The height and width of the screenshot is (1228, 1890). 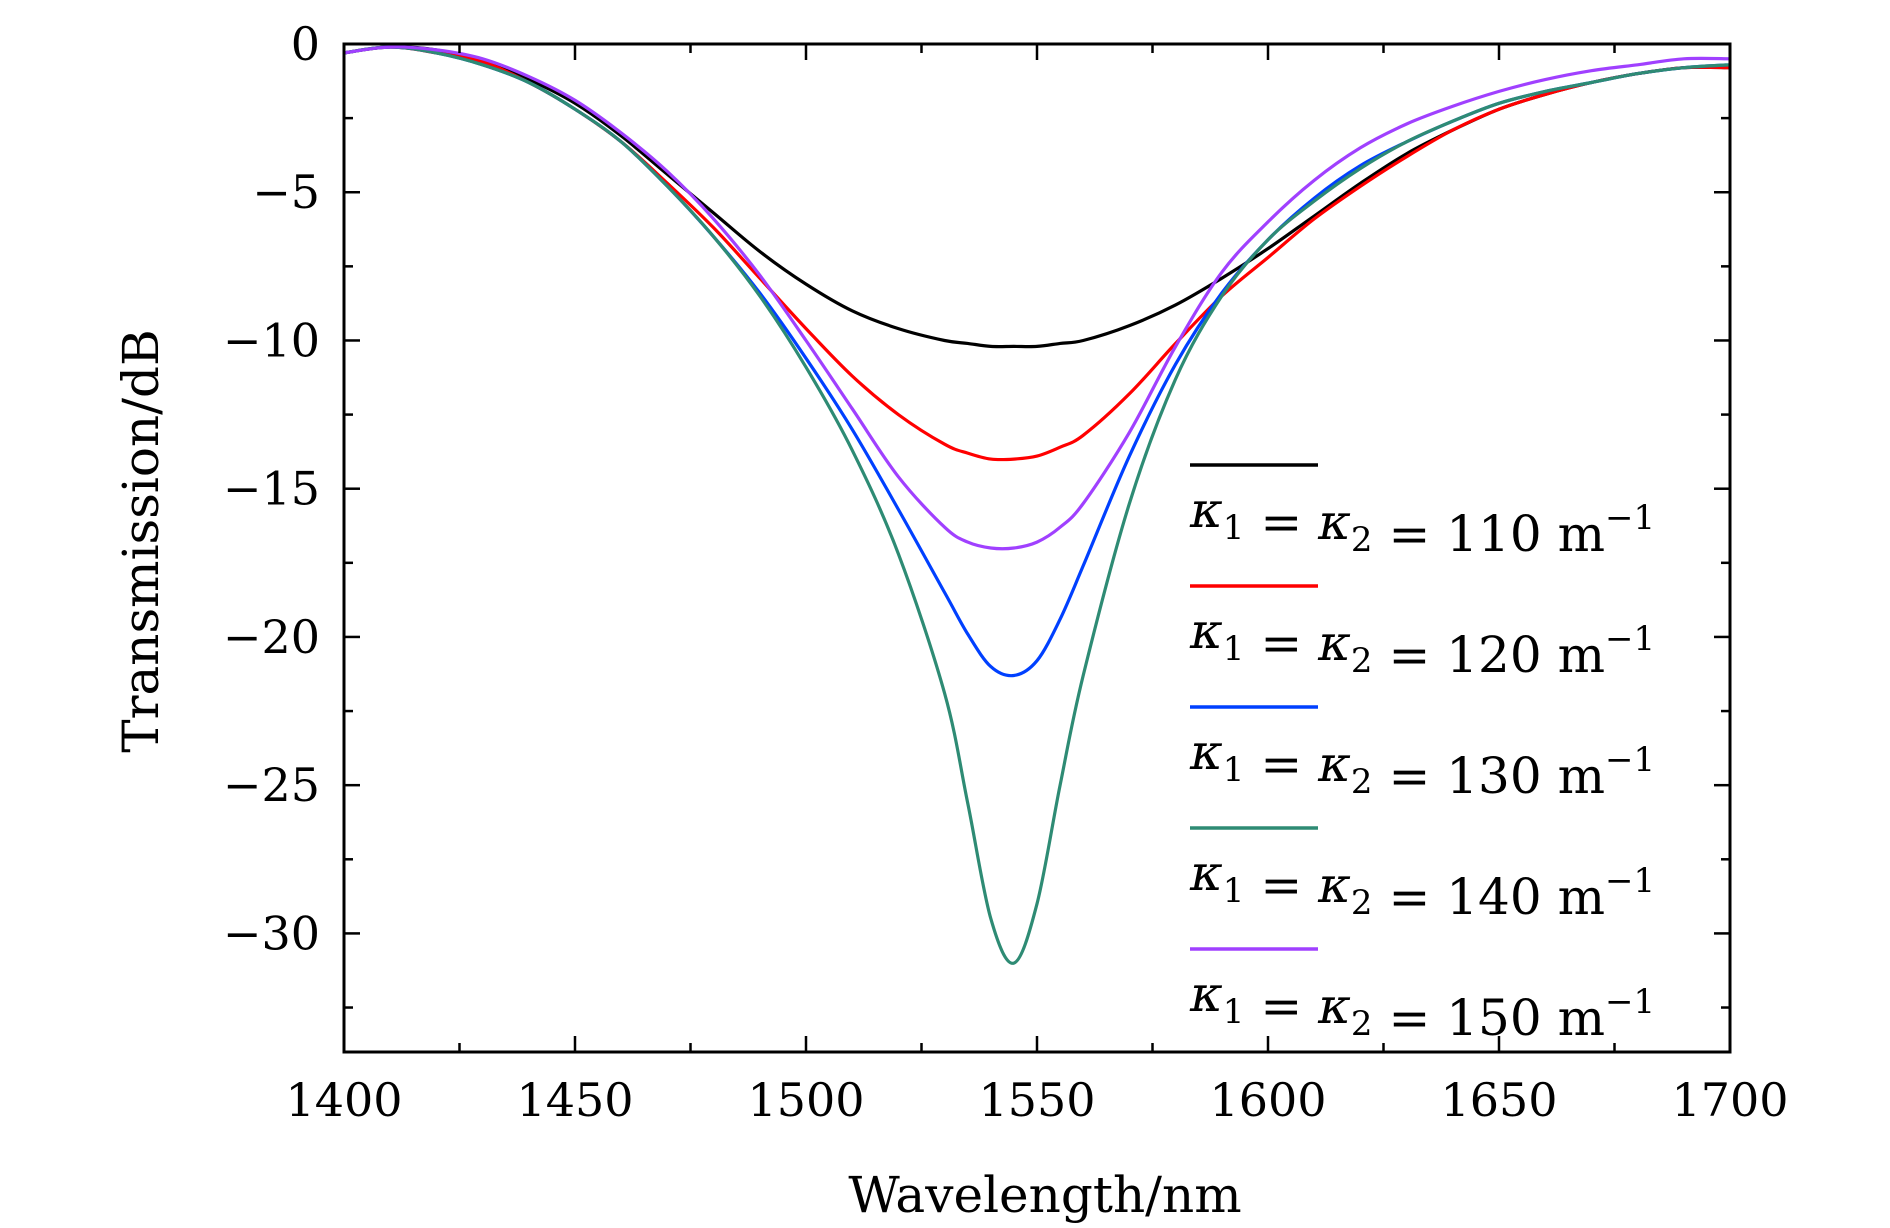 I want to click on x-tick-label-1550: 1550, so click(x=1036, y=1100).